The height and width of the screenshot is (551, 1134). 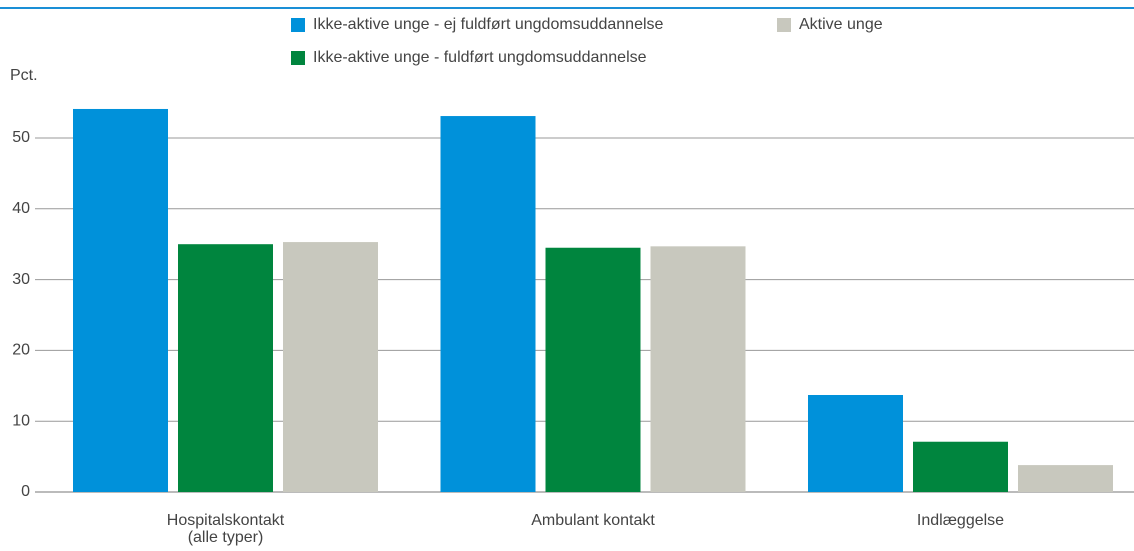 What do you see at coordinates (960, 520) in the screenshot?
I see `x-tick-label: Indlæggelse` at bounding box center [960, 520].